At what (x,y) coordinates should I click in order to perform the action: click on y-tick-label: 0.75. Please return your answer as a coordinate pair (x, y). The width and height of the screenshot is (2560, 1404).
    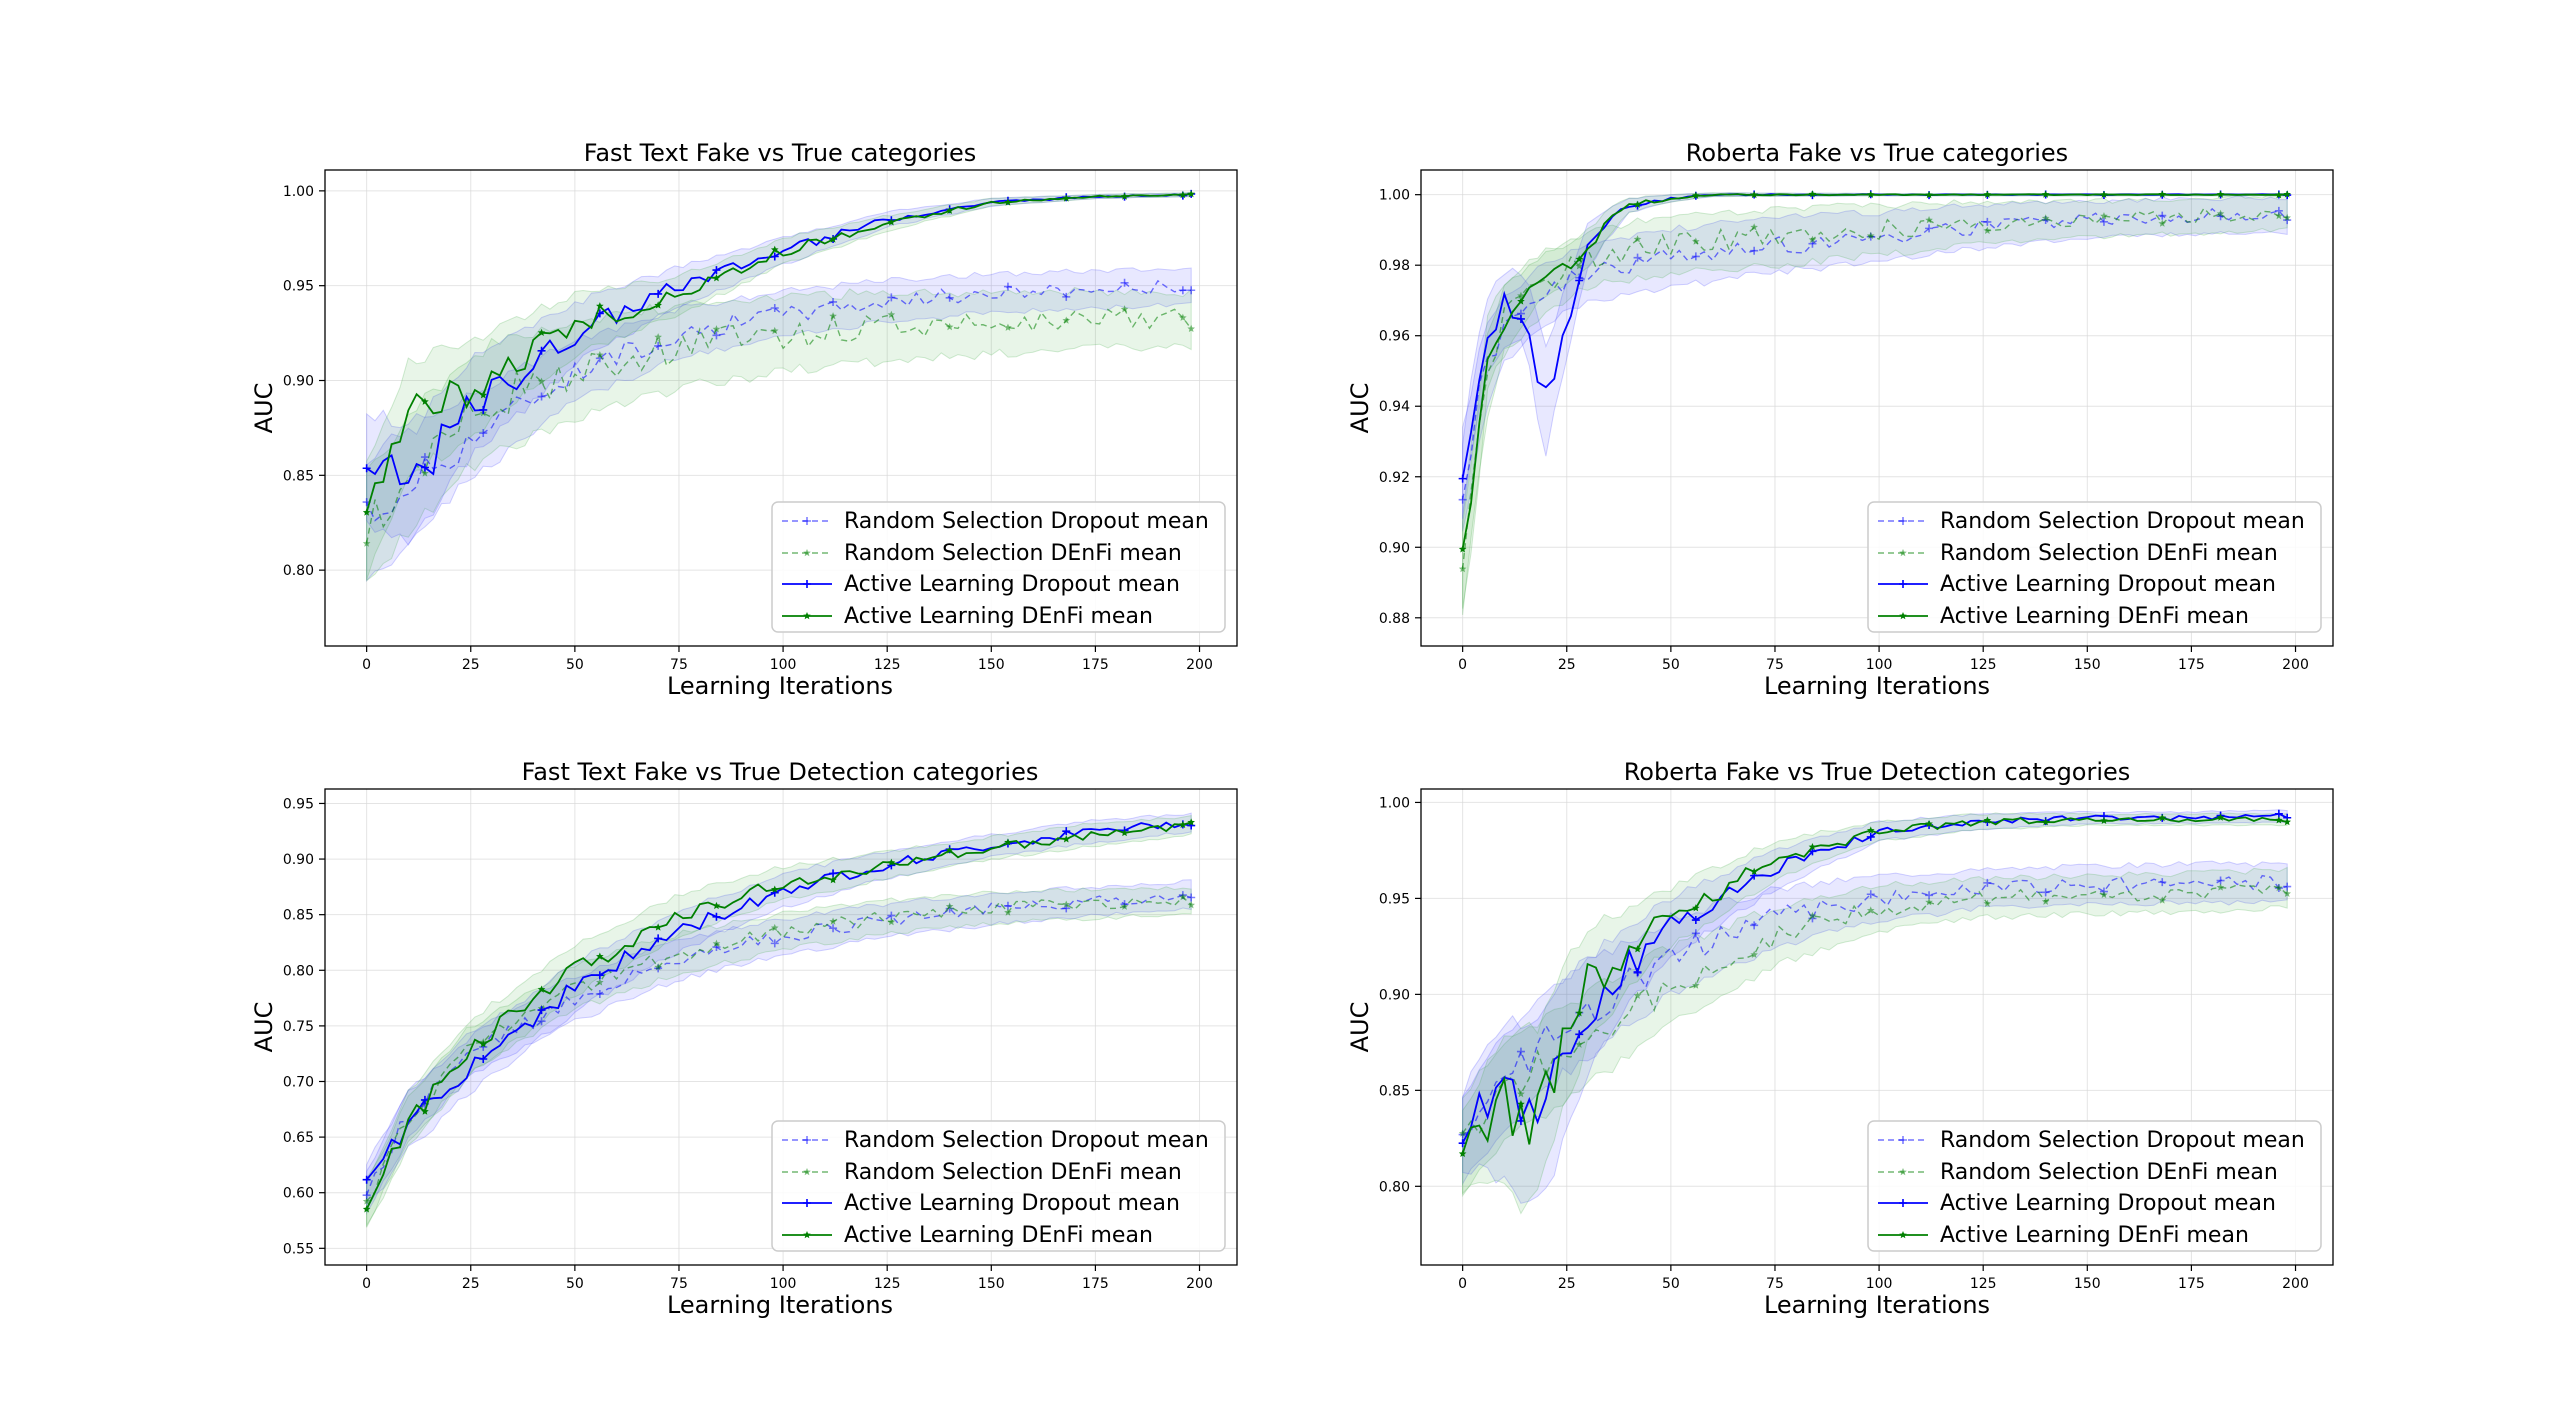
    Looking at the image, I should click on (298, 1027).